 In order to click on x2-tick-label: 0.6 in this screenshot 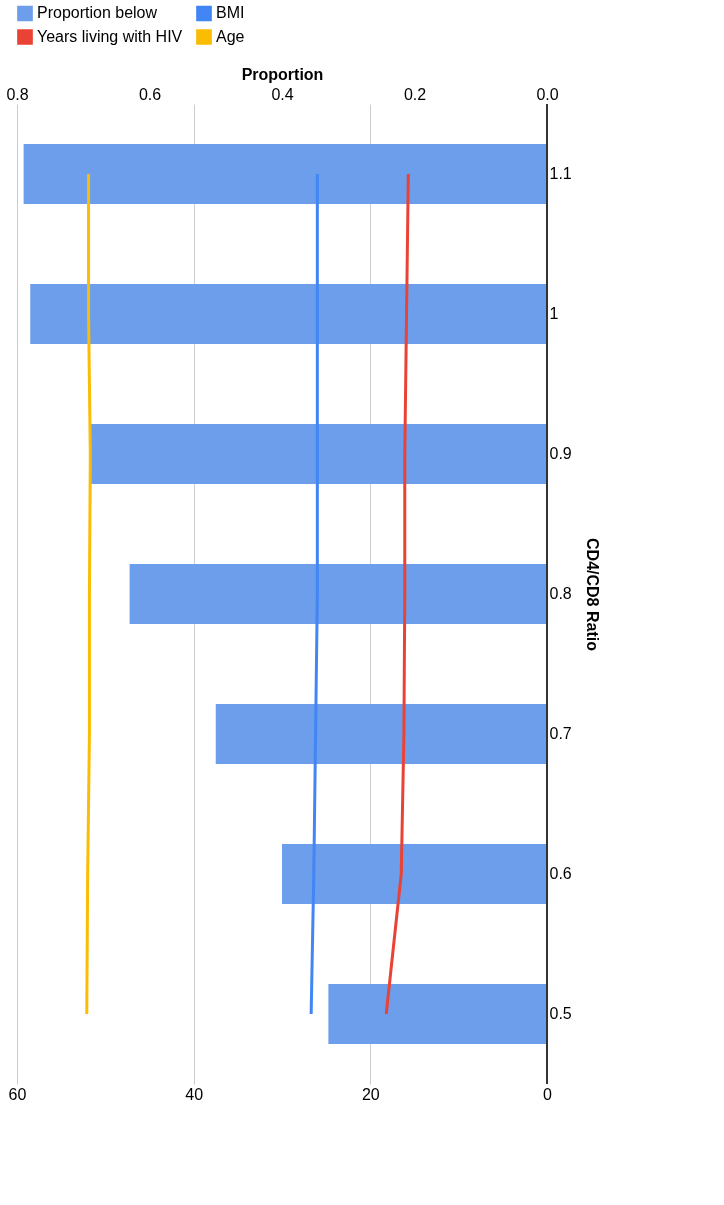, I will do `click(150, 94)`.